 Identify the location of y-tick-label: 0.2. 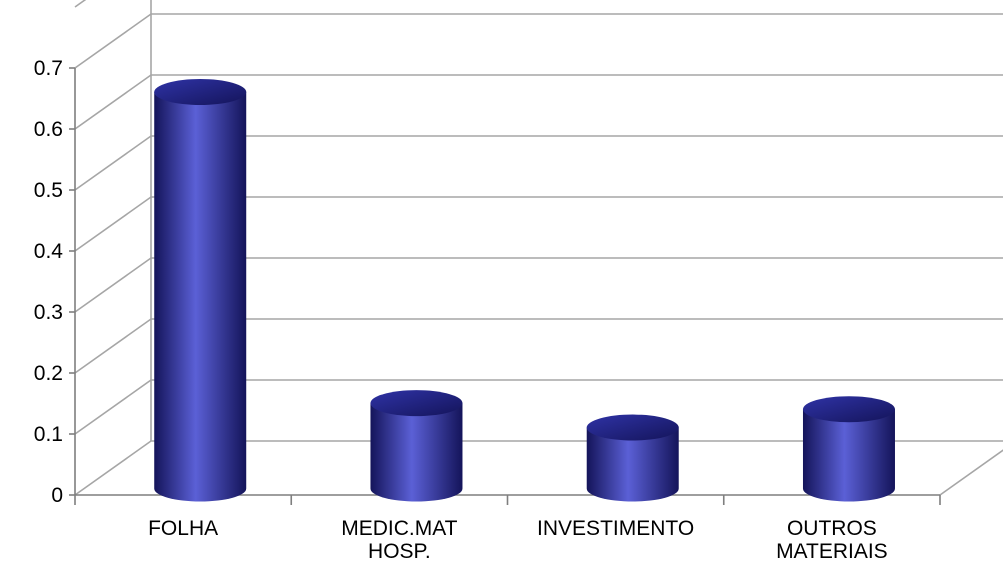
(48, 373).